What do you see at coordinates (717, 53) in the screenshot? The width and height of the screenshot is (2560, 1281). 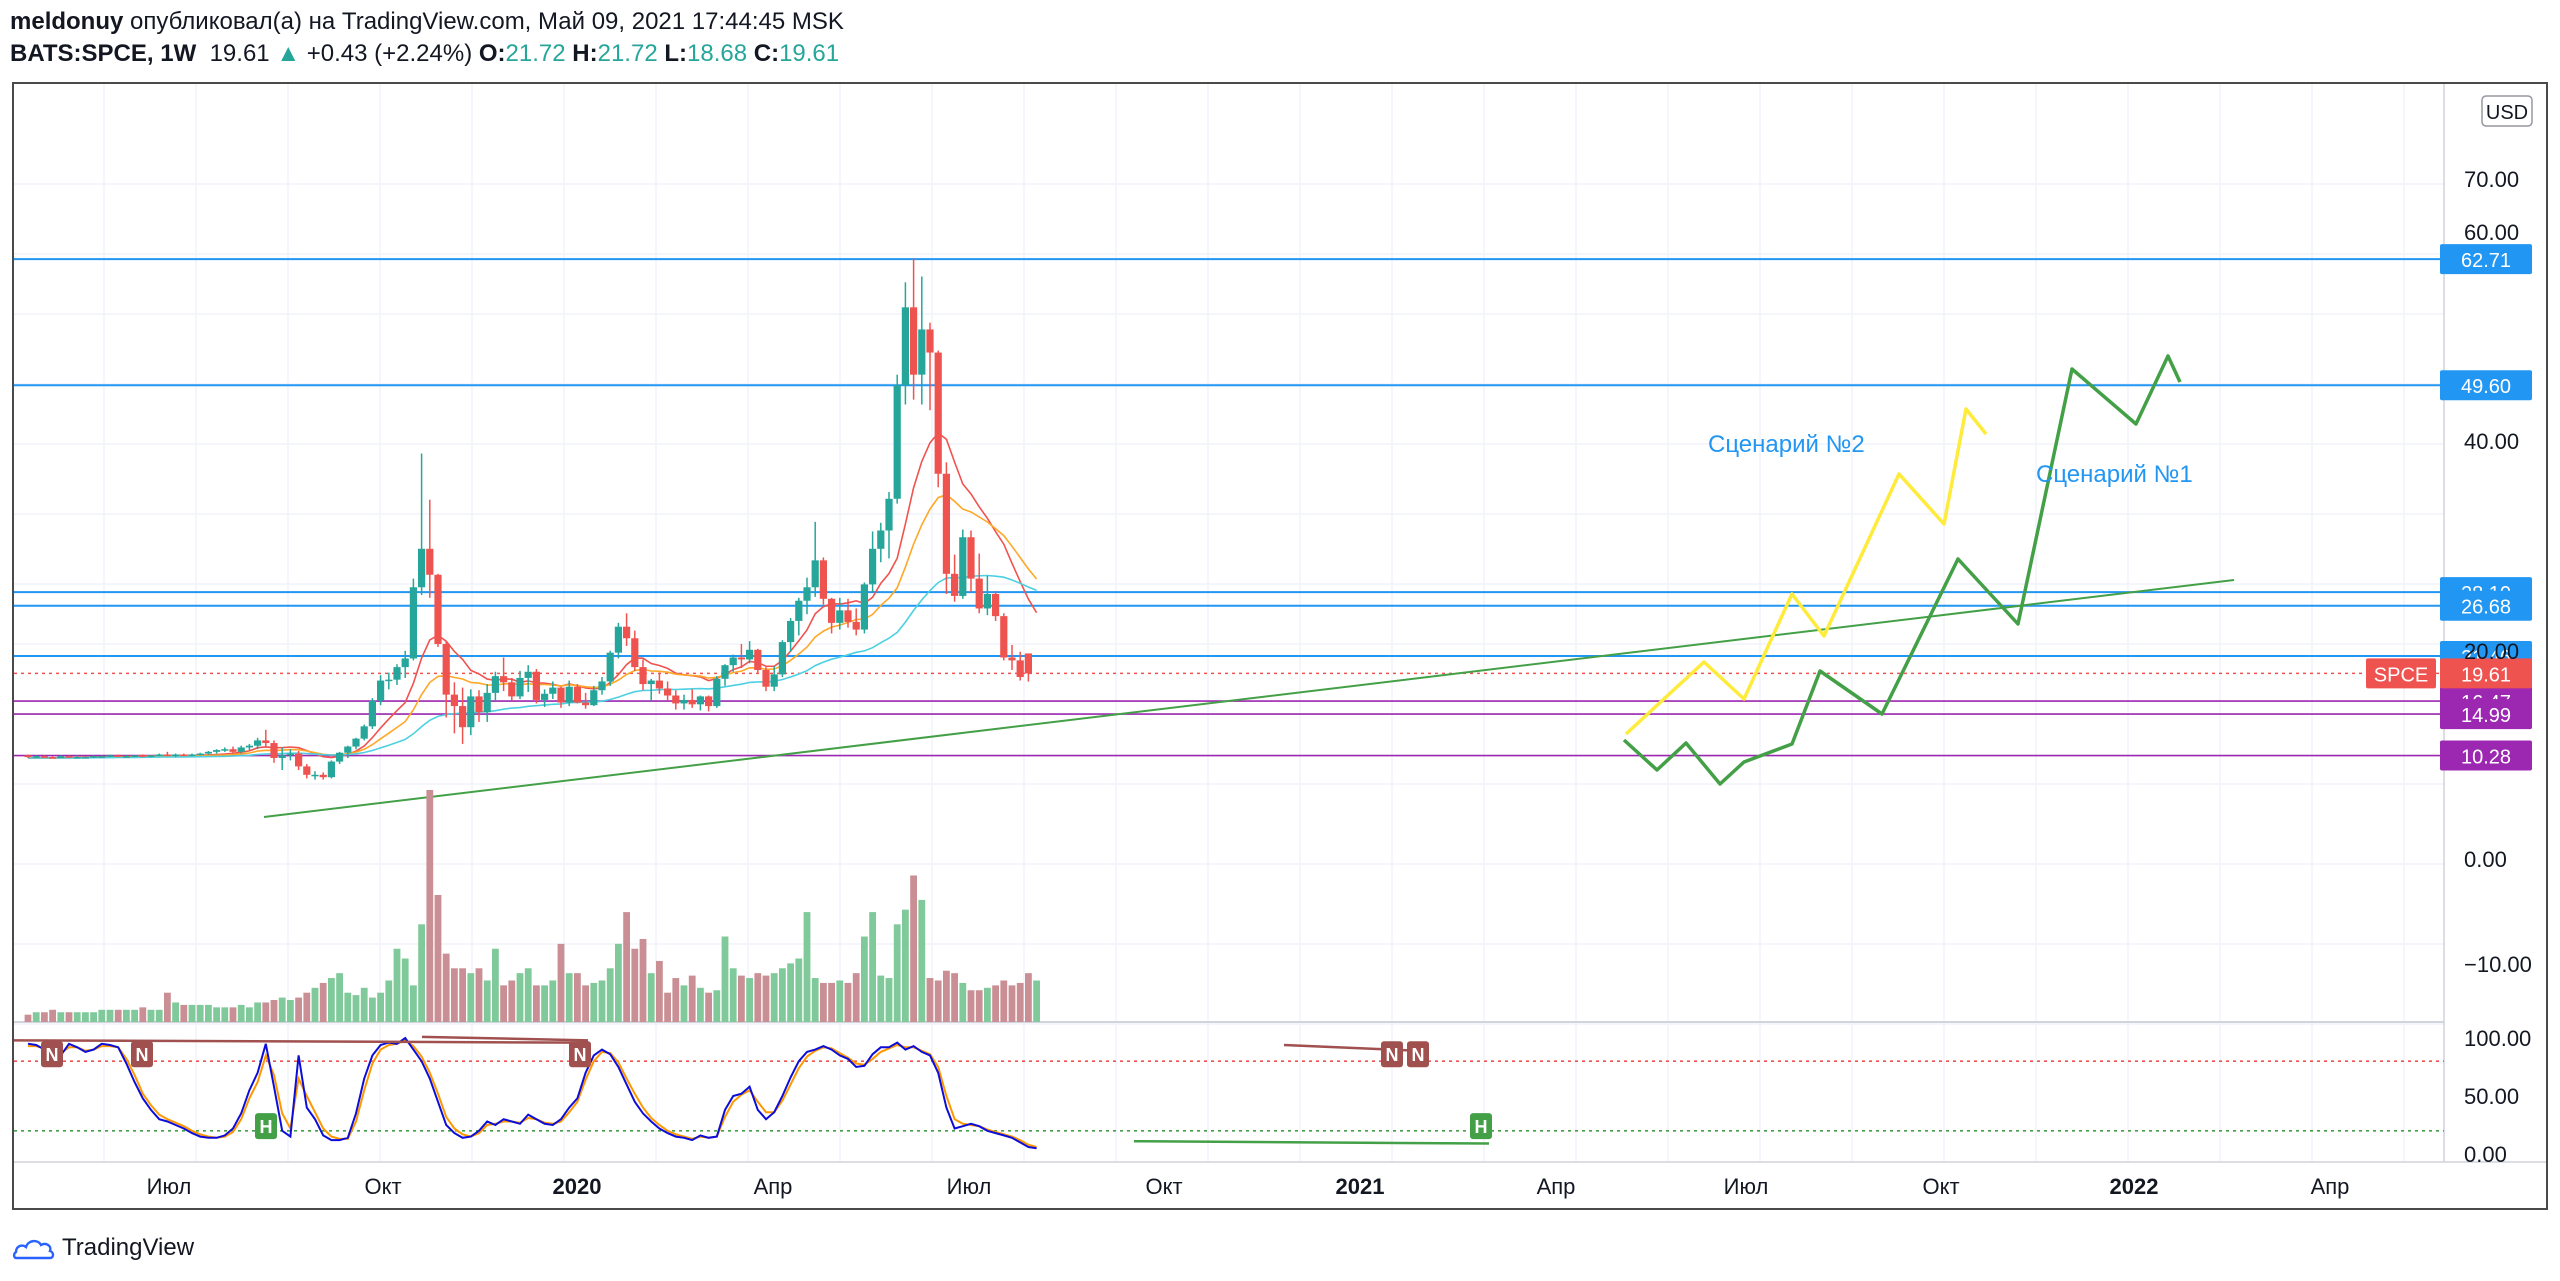 I see `low-value: 18.68` at bounding box center [717, 53].